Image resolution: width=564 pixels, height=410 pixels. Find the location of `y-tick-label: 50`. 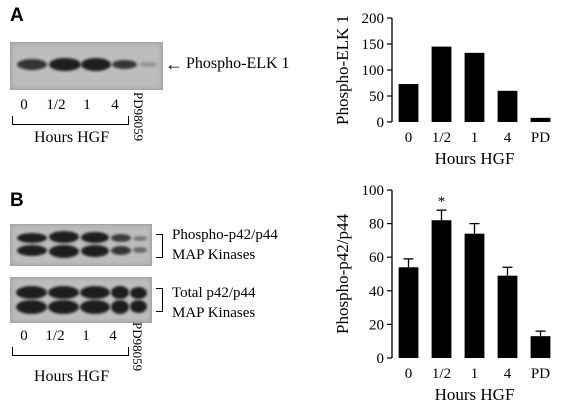

y-tick-label: 50 is located at coordinates (376, 97).